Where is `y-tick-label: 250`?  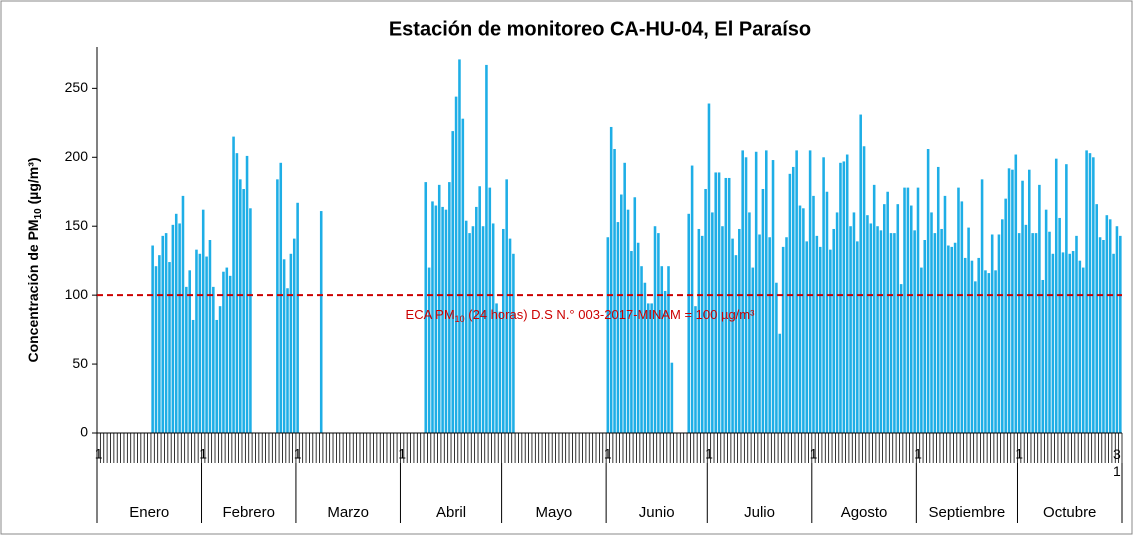 y-tick-label: 250 is located at coordinates (77, 87).